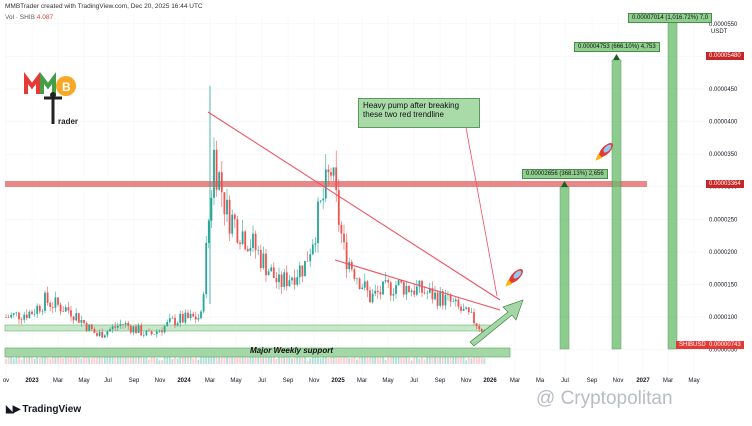  What do you see at coordinates (247, 328) in the screenshot?
I see `secondary-support-zone` at bounding box center [247, 328].